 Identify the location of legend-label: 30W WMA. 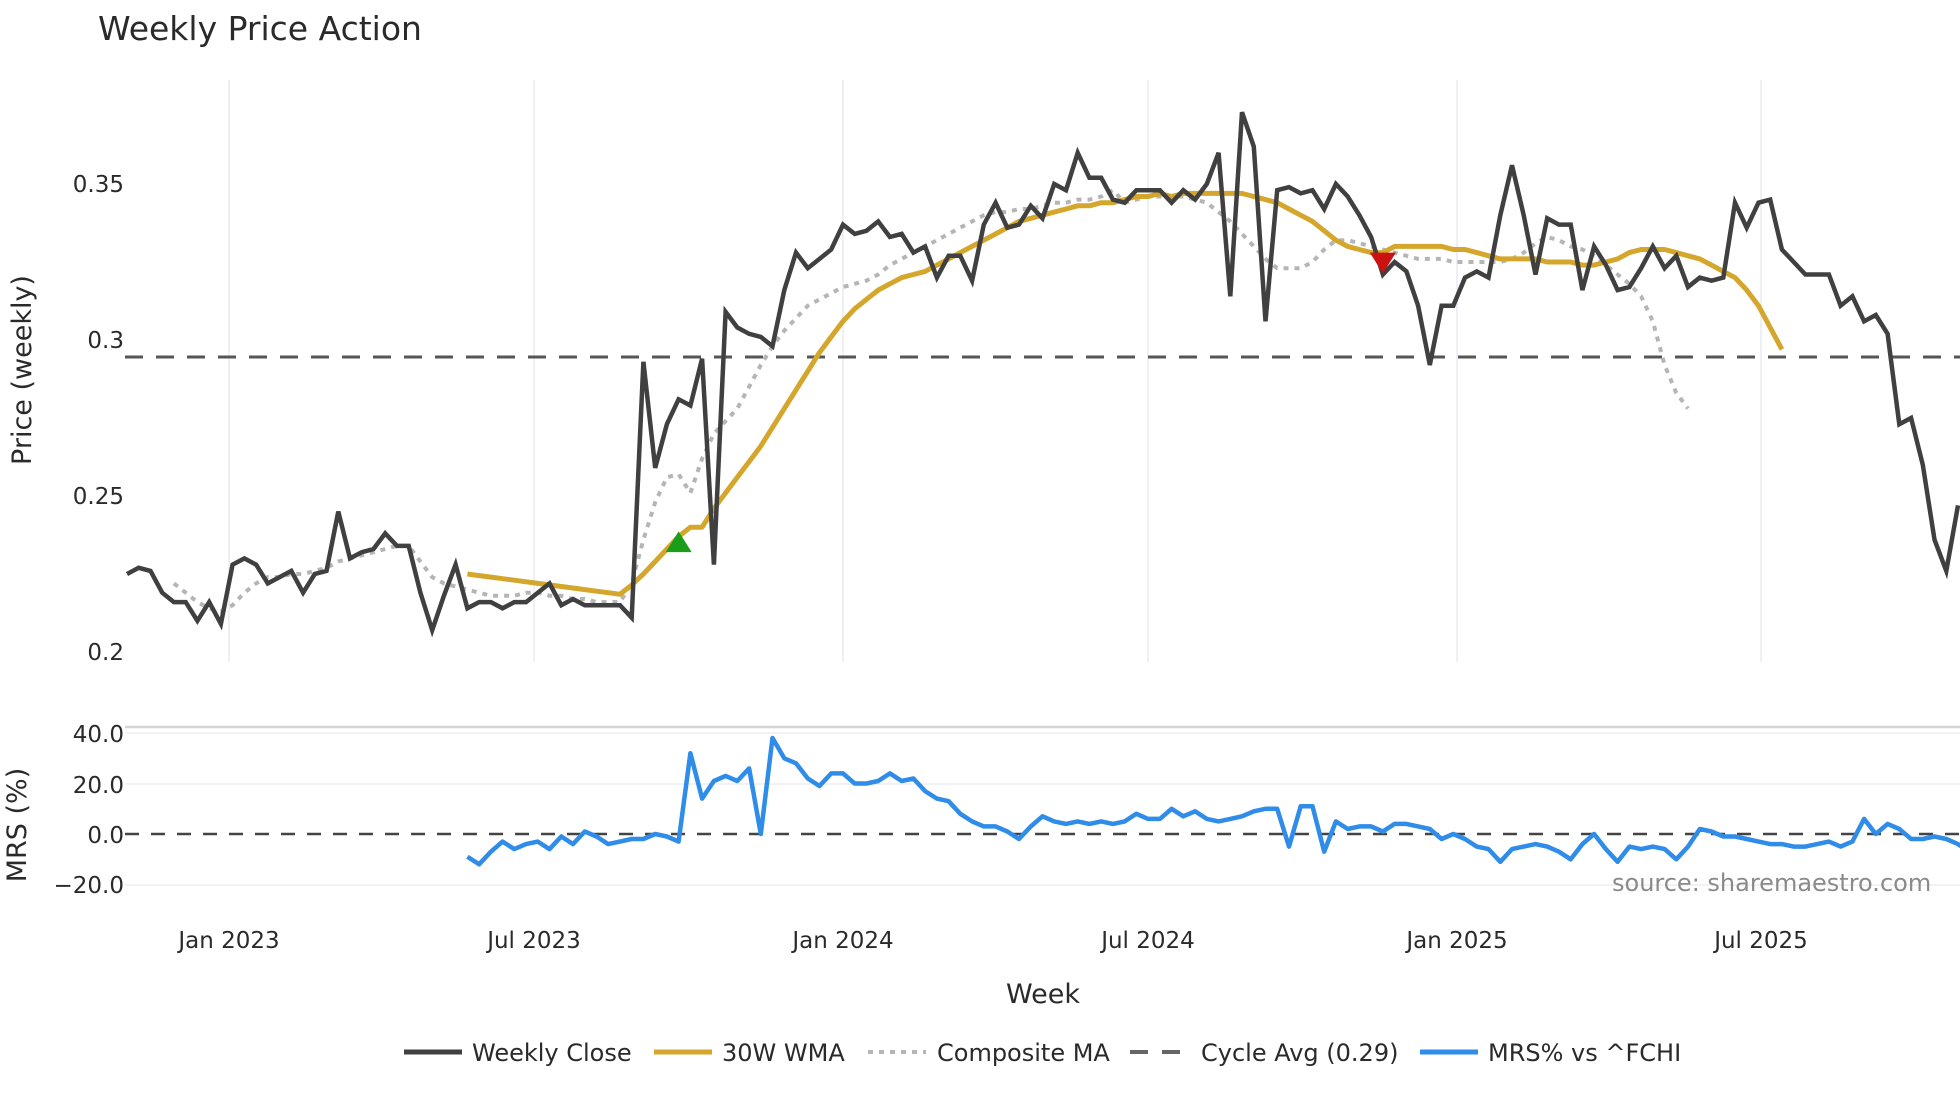
(783, 1053).